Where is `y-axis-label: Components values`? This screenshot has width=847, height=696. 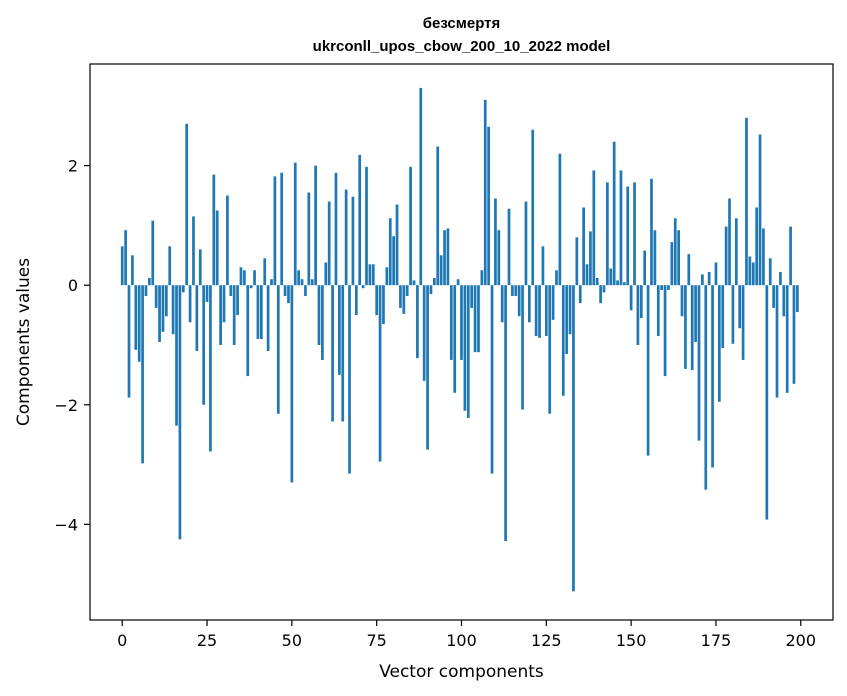
y-axis-label: Components values is located at coordinates (24, 342).